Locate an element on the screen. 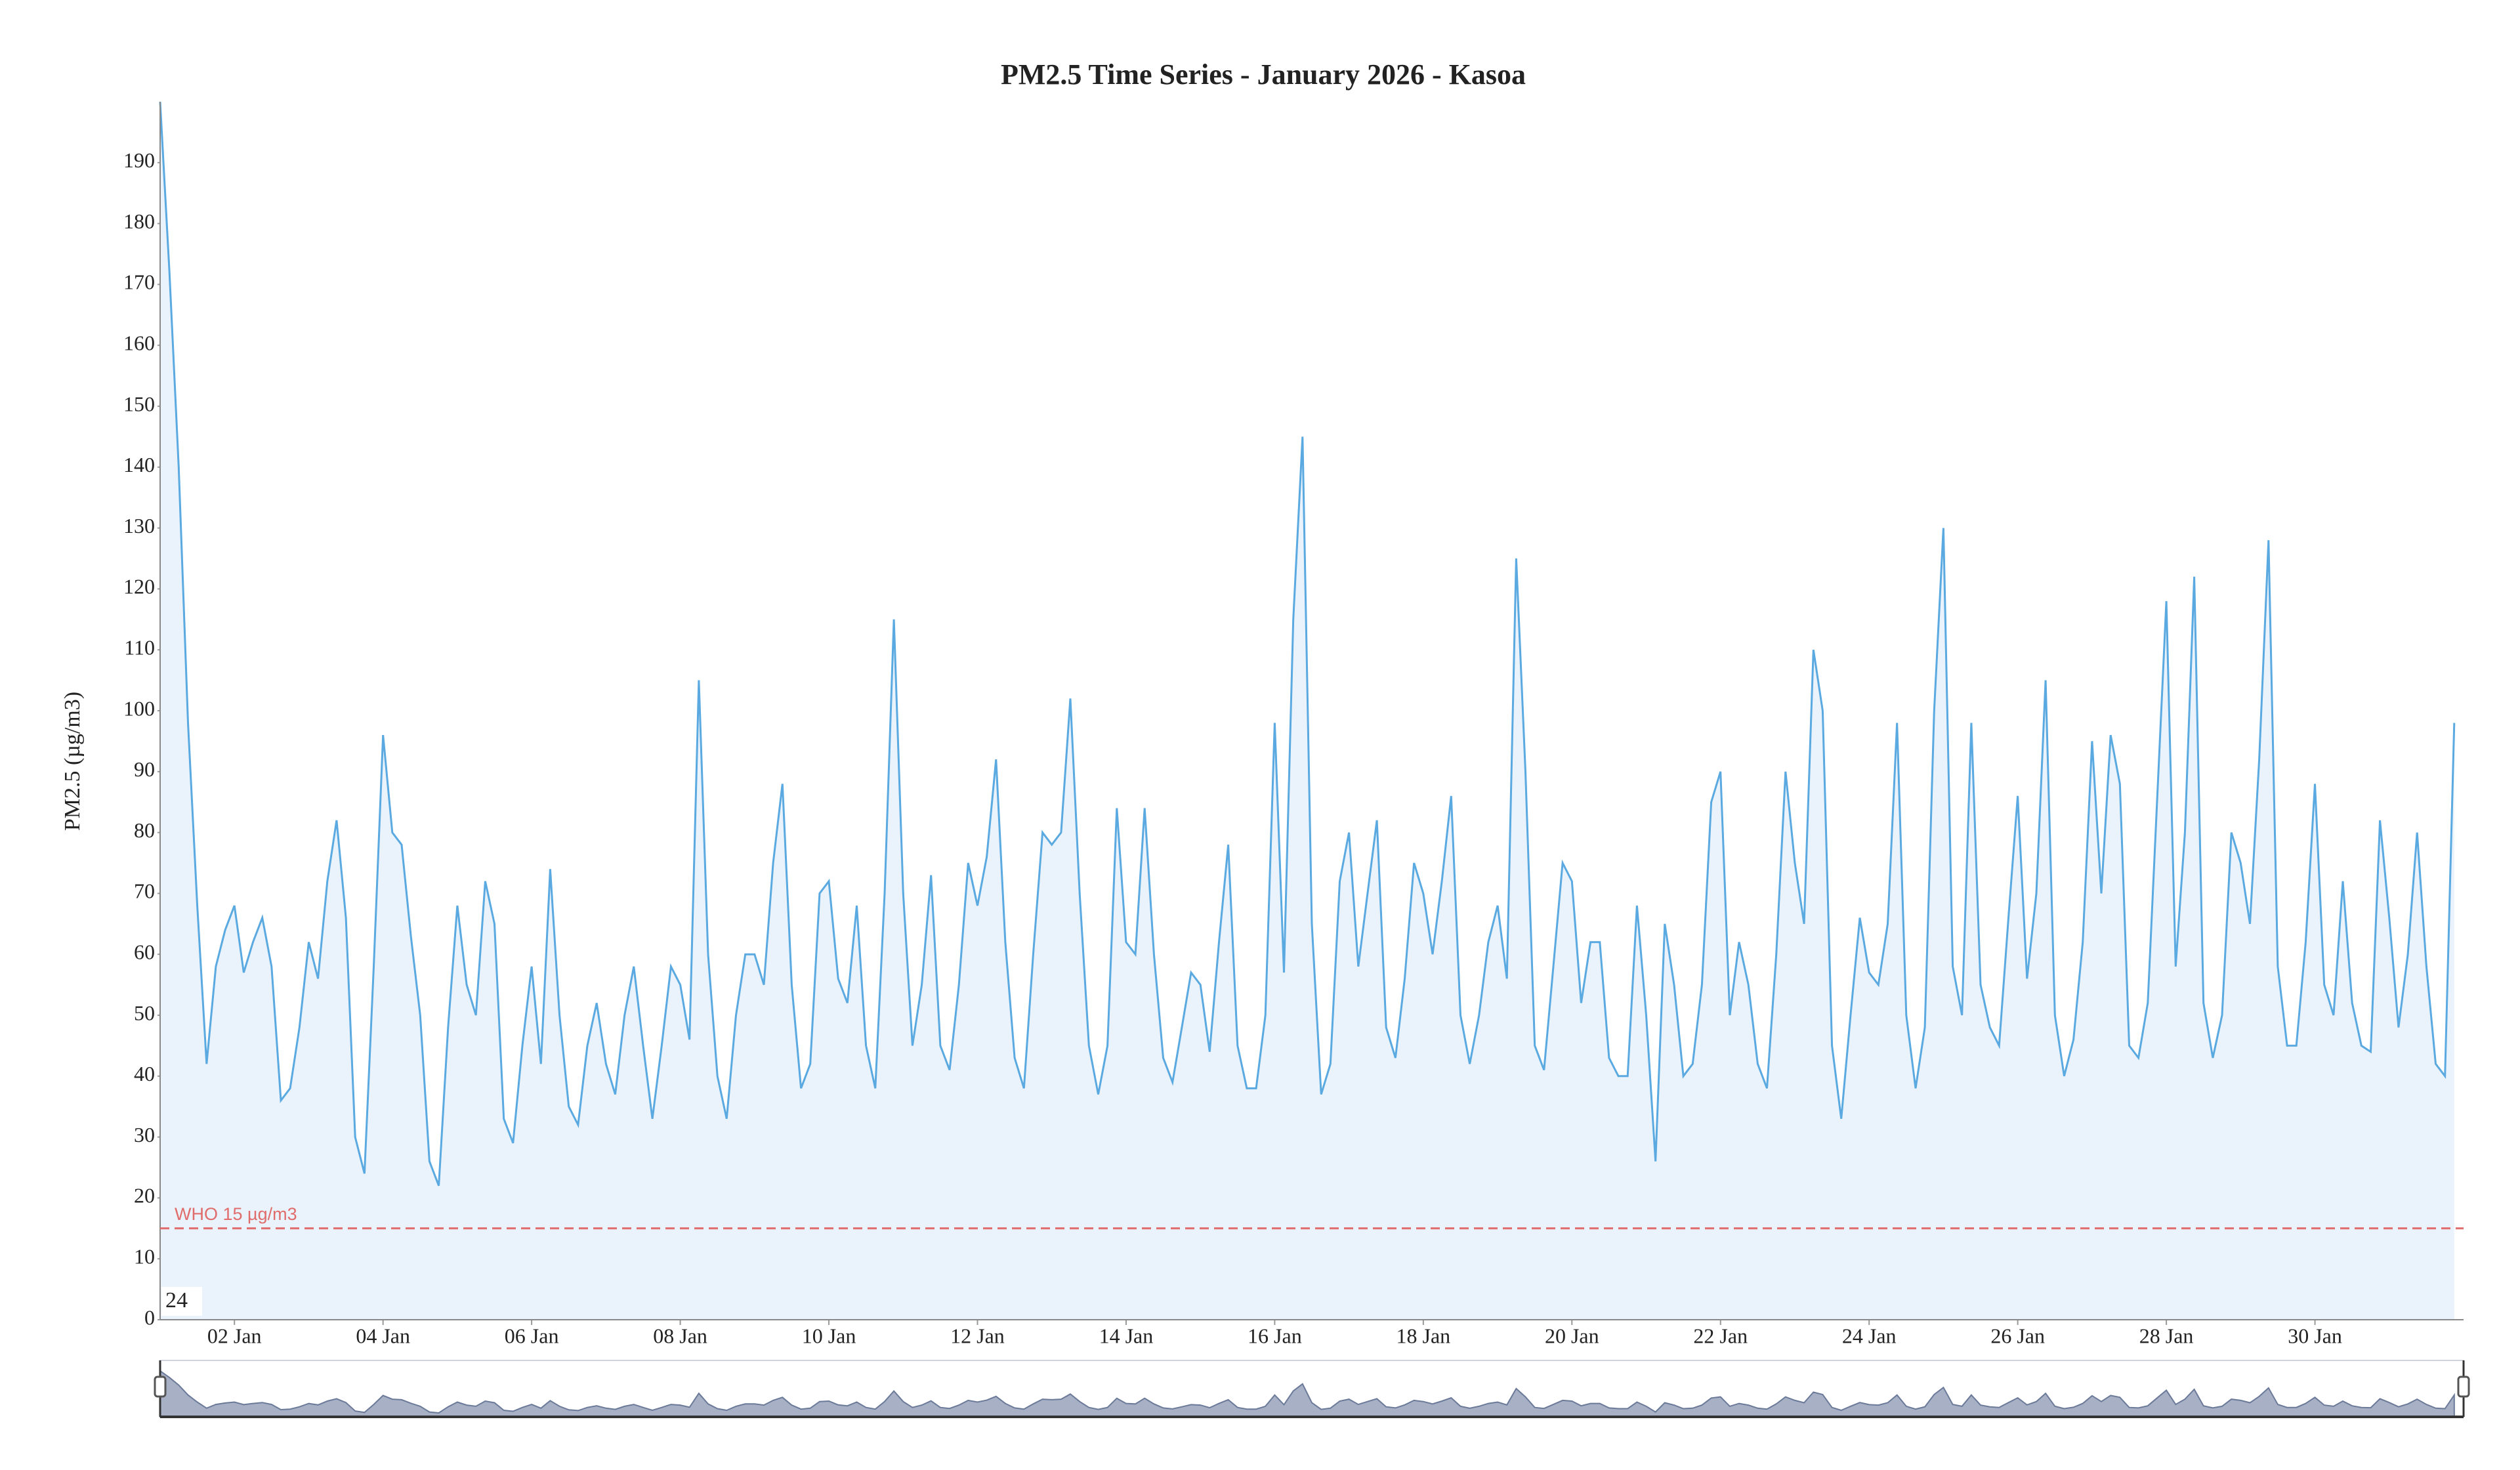 This screenshot has height=1470, width=2520. x-tick-label: 24 Jan is located at coordinates (1869, 1335).